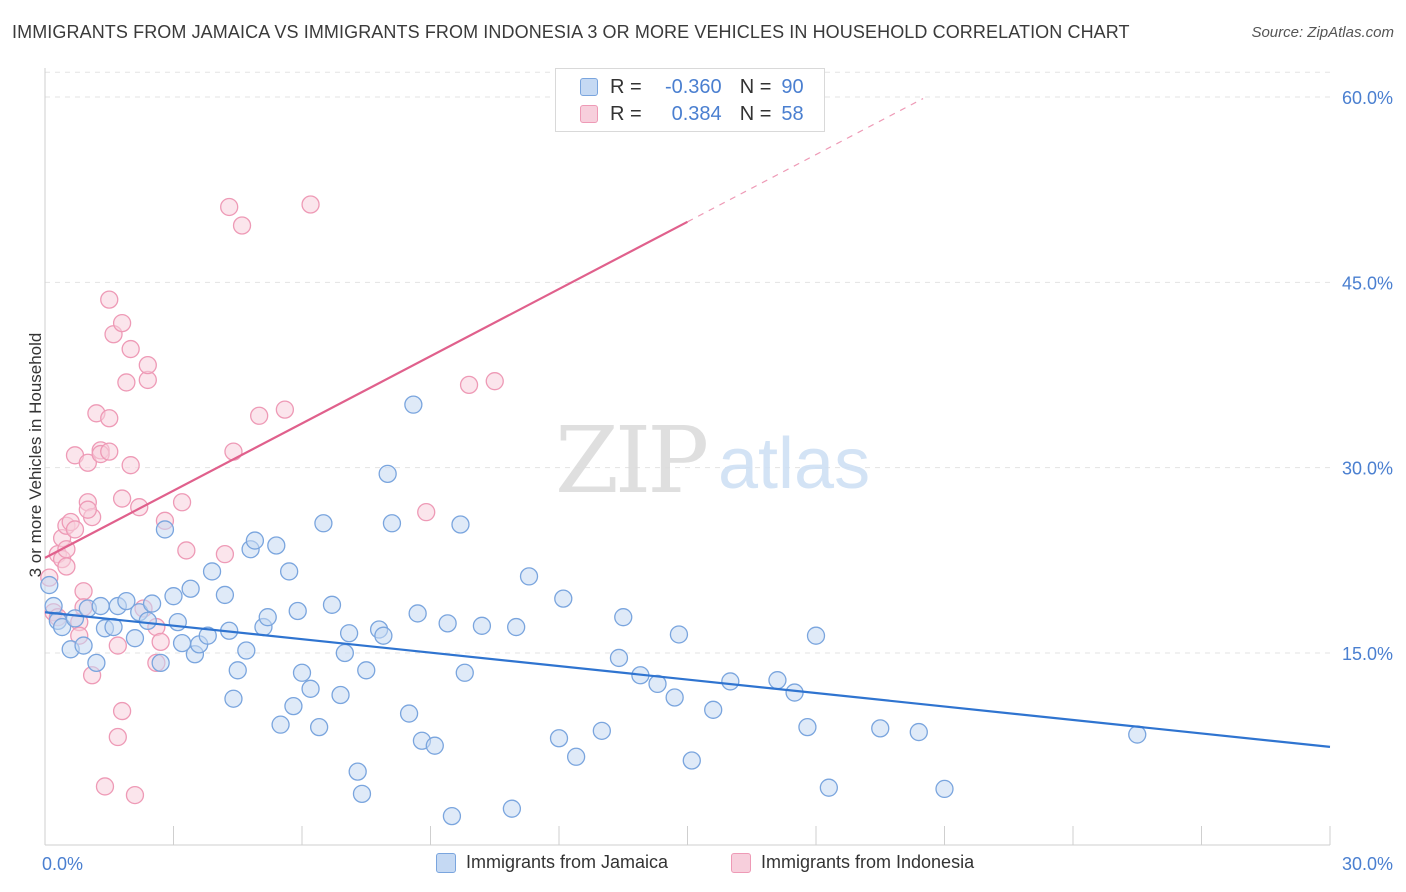 This screenshot has height=892, width=1406. I want to click on stats-legend: R = -0.360 N = 90 R = 0.384 N = 58, so click(690, 100).